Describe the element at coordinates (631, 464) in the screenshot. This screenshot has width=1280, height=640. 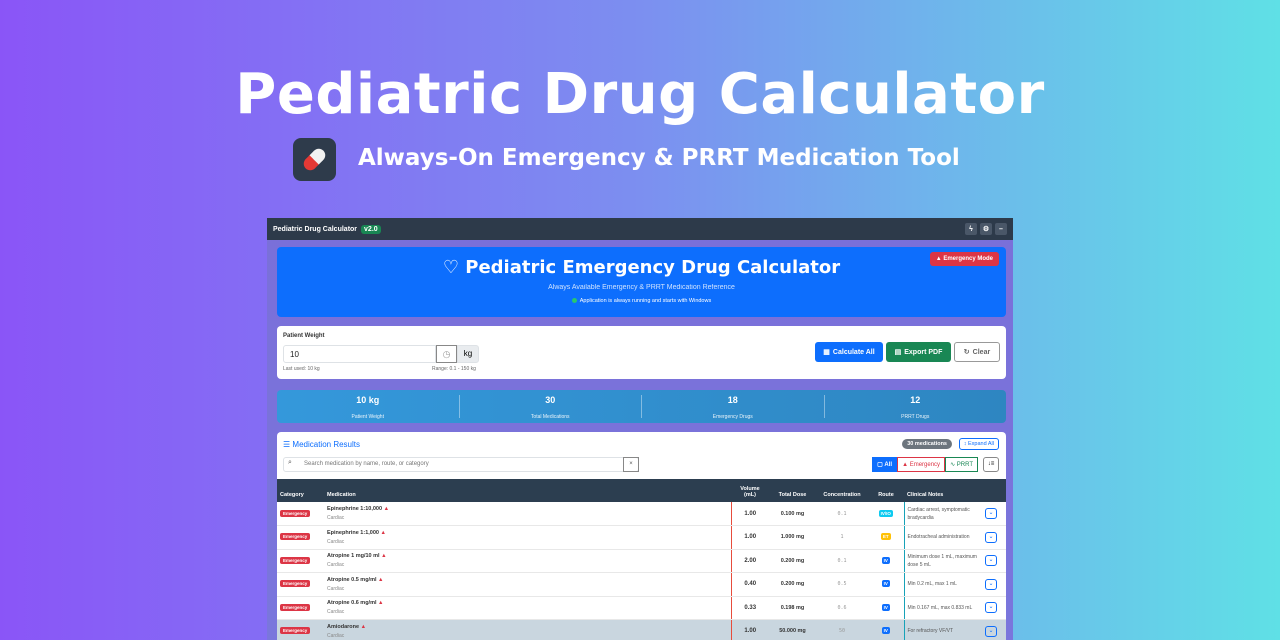
I see `clear-search-button: ×` at that location.